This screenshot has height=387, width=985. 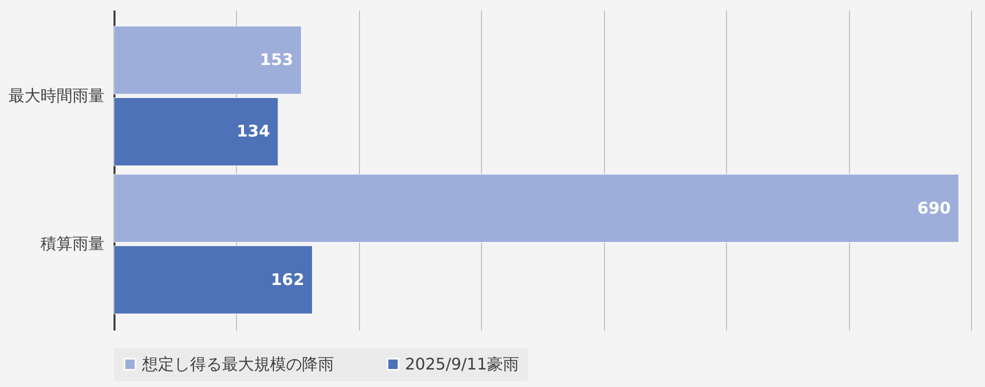 What do you see at coordinates (287, 279) in the screenshot?
I see `data-label: 162` at bounding box center [287, 279].